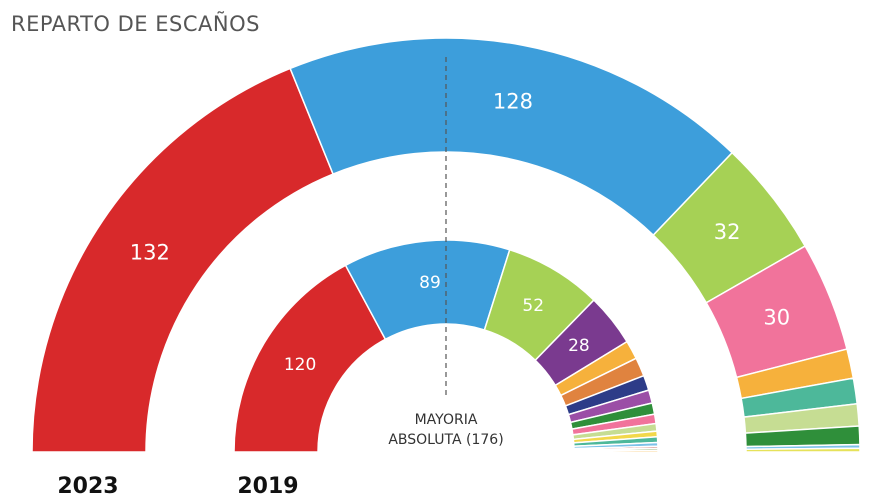 Image resolution: width=880 pixels, height=495 pixels. What do you see at coordinates (300, 365) in the screenshot?
I see `seat-label-2019-0: 120` at bounding box center [300, 365].